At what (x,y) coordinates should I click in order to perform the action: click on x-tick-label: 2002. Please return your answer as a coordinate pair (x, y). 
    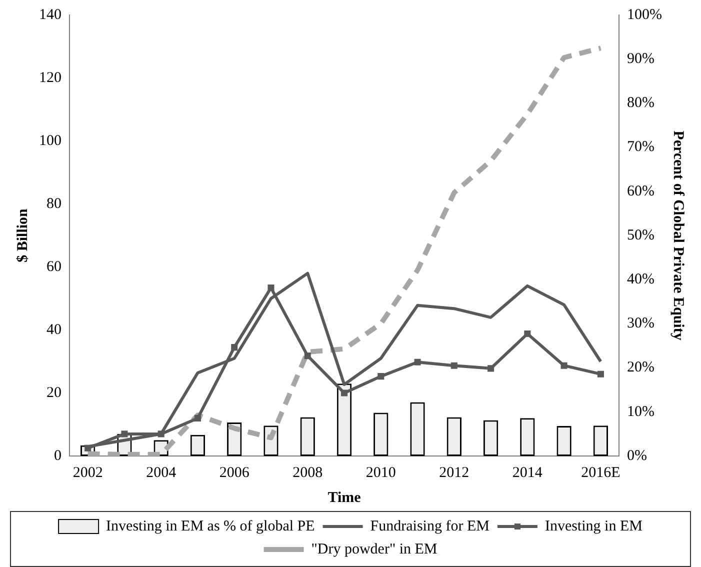
    Looking at the image, I should click on (87, 472).